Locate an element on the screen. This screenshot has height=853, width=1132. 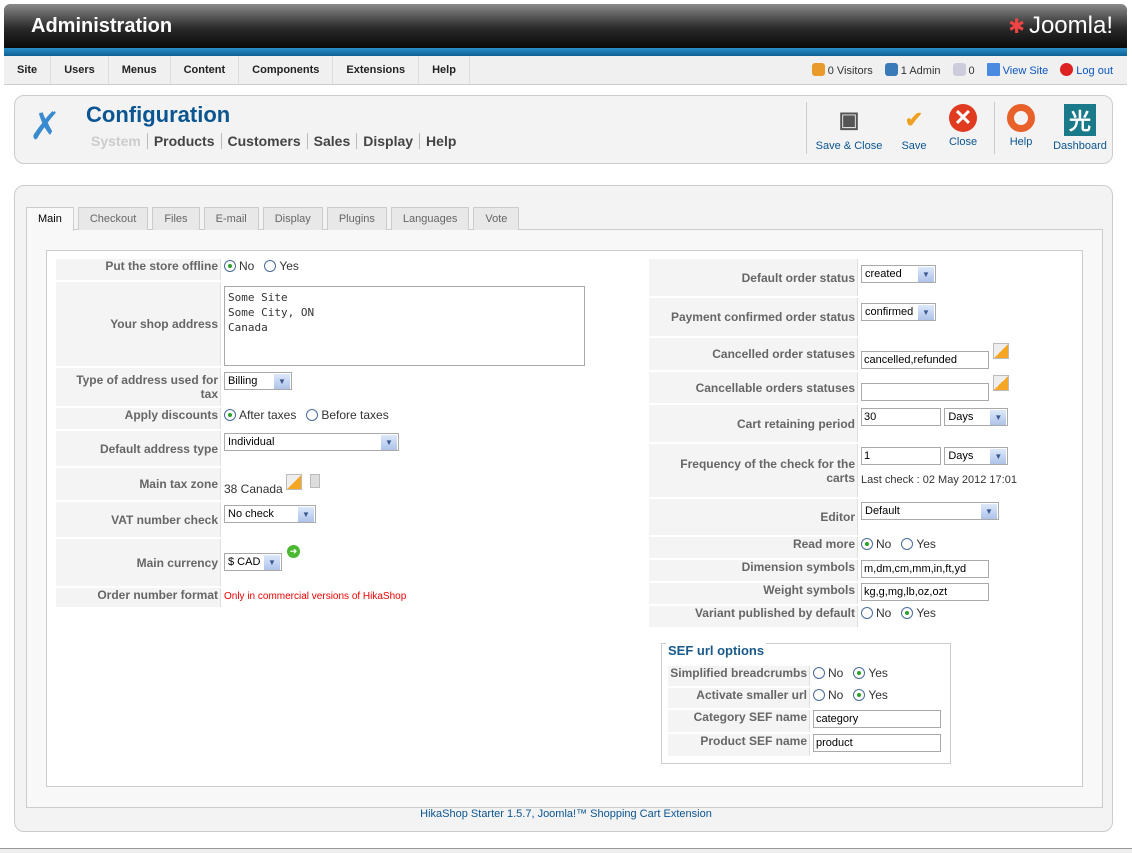
currency-label: Main currency is located at coordinates (138, 562).